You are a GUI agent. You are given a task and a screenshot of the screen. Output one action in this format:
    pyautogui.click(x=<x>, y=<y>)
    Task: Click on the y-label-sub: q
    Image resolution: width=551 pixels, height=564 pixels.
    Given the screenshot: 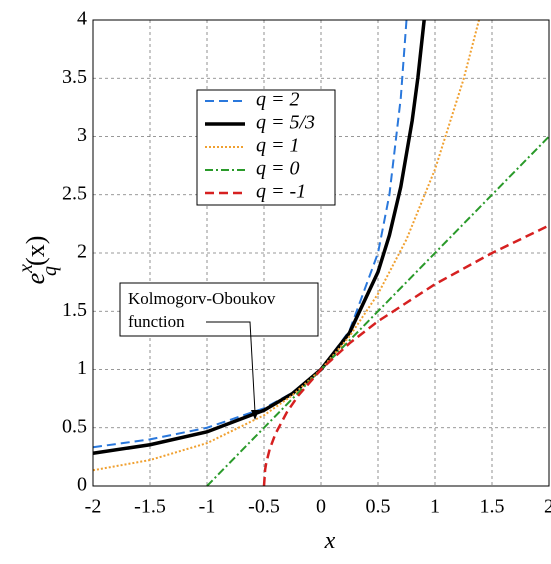 What is the action you would take?
    pyautogui.click(x=50, y=271)
    